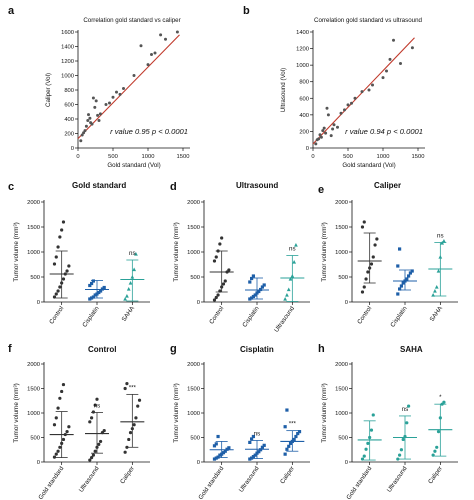 This screenshot has height=500, width=474. Describe the element at coordinates (249, 479) in the screenshot. I see `category-label: Ultrasound` at that location.